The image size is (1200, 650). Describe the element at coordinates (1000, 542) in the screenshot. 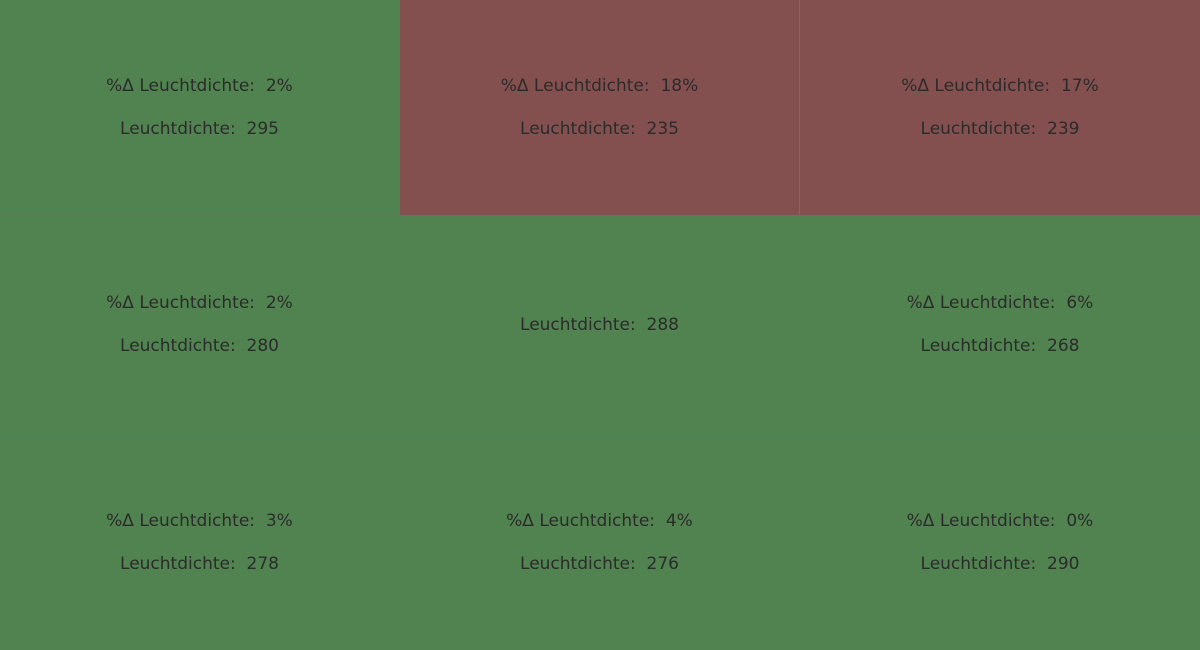

I see `grid-cell-9: %Δ Leuchtdichte: 0% Leuchtdichte: 290` at that location.